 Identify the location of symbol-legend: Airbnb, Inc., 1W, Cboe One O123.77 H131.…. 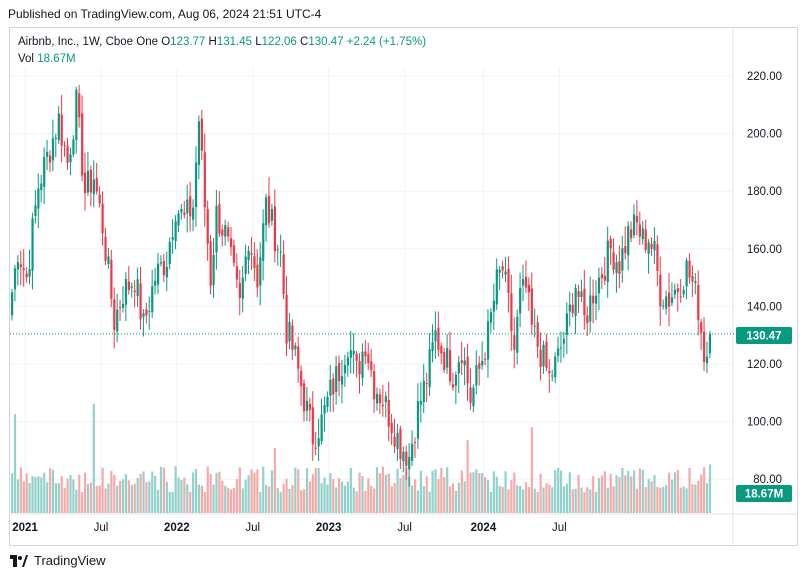
(222, 42).